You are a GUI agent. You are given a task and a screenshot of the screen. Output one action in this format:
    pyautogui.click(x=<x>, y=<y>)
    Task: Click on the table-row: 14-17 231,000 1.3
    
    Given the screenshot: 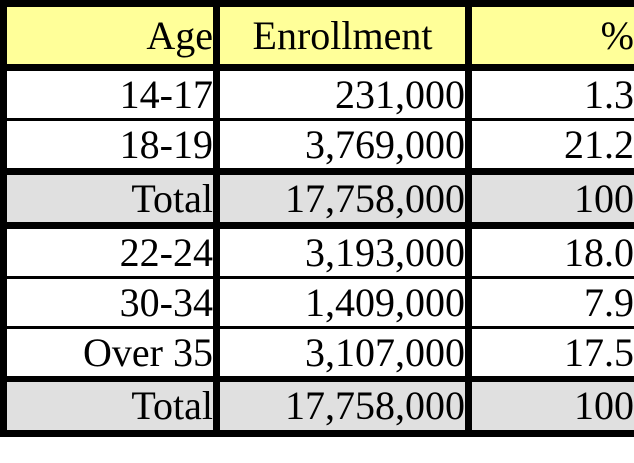 What is the action you would take?
    pyautogui.click(x=317, y=92)
    